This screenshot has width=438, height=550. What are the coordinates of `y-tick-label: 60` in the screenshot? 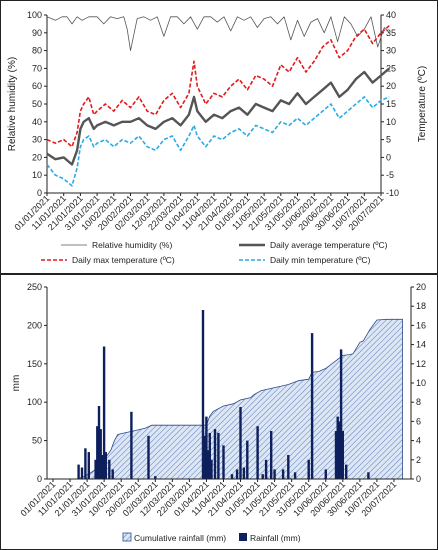 It's located at (37, 86).